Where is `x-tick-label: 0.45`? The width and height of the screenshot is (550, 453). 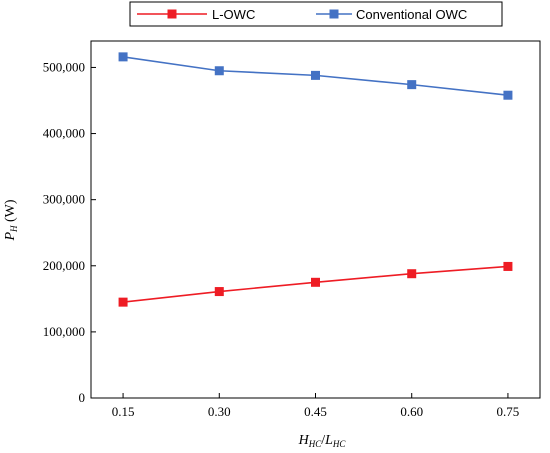
x-tick-label: 0.45 is located at coordinates (315, 411).